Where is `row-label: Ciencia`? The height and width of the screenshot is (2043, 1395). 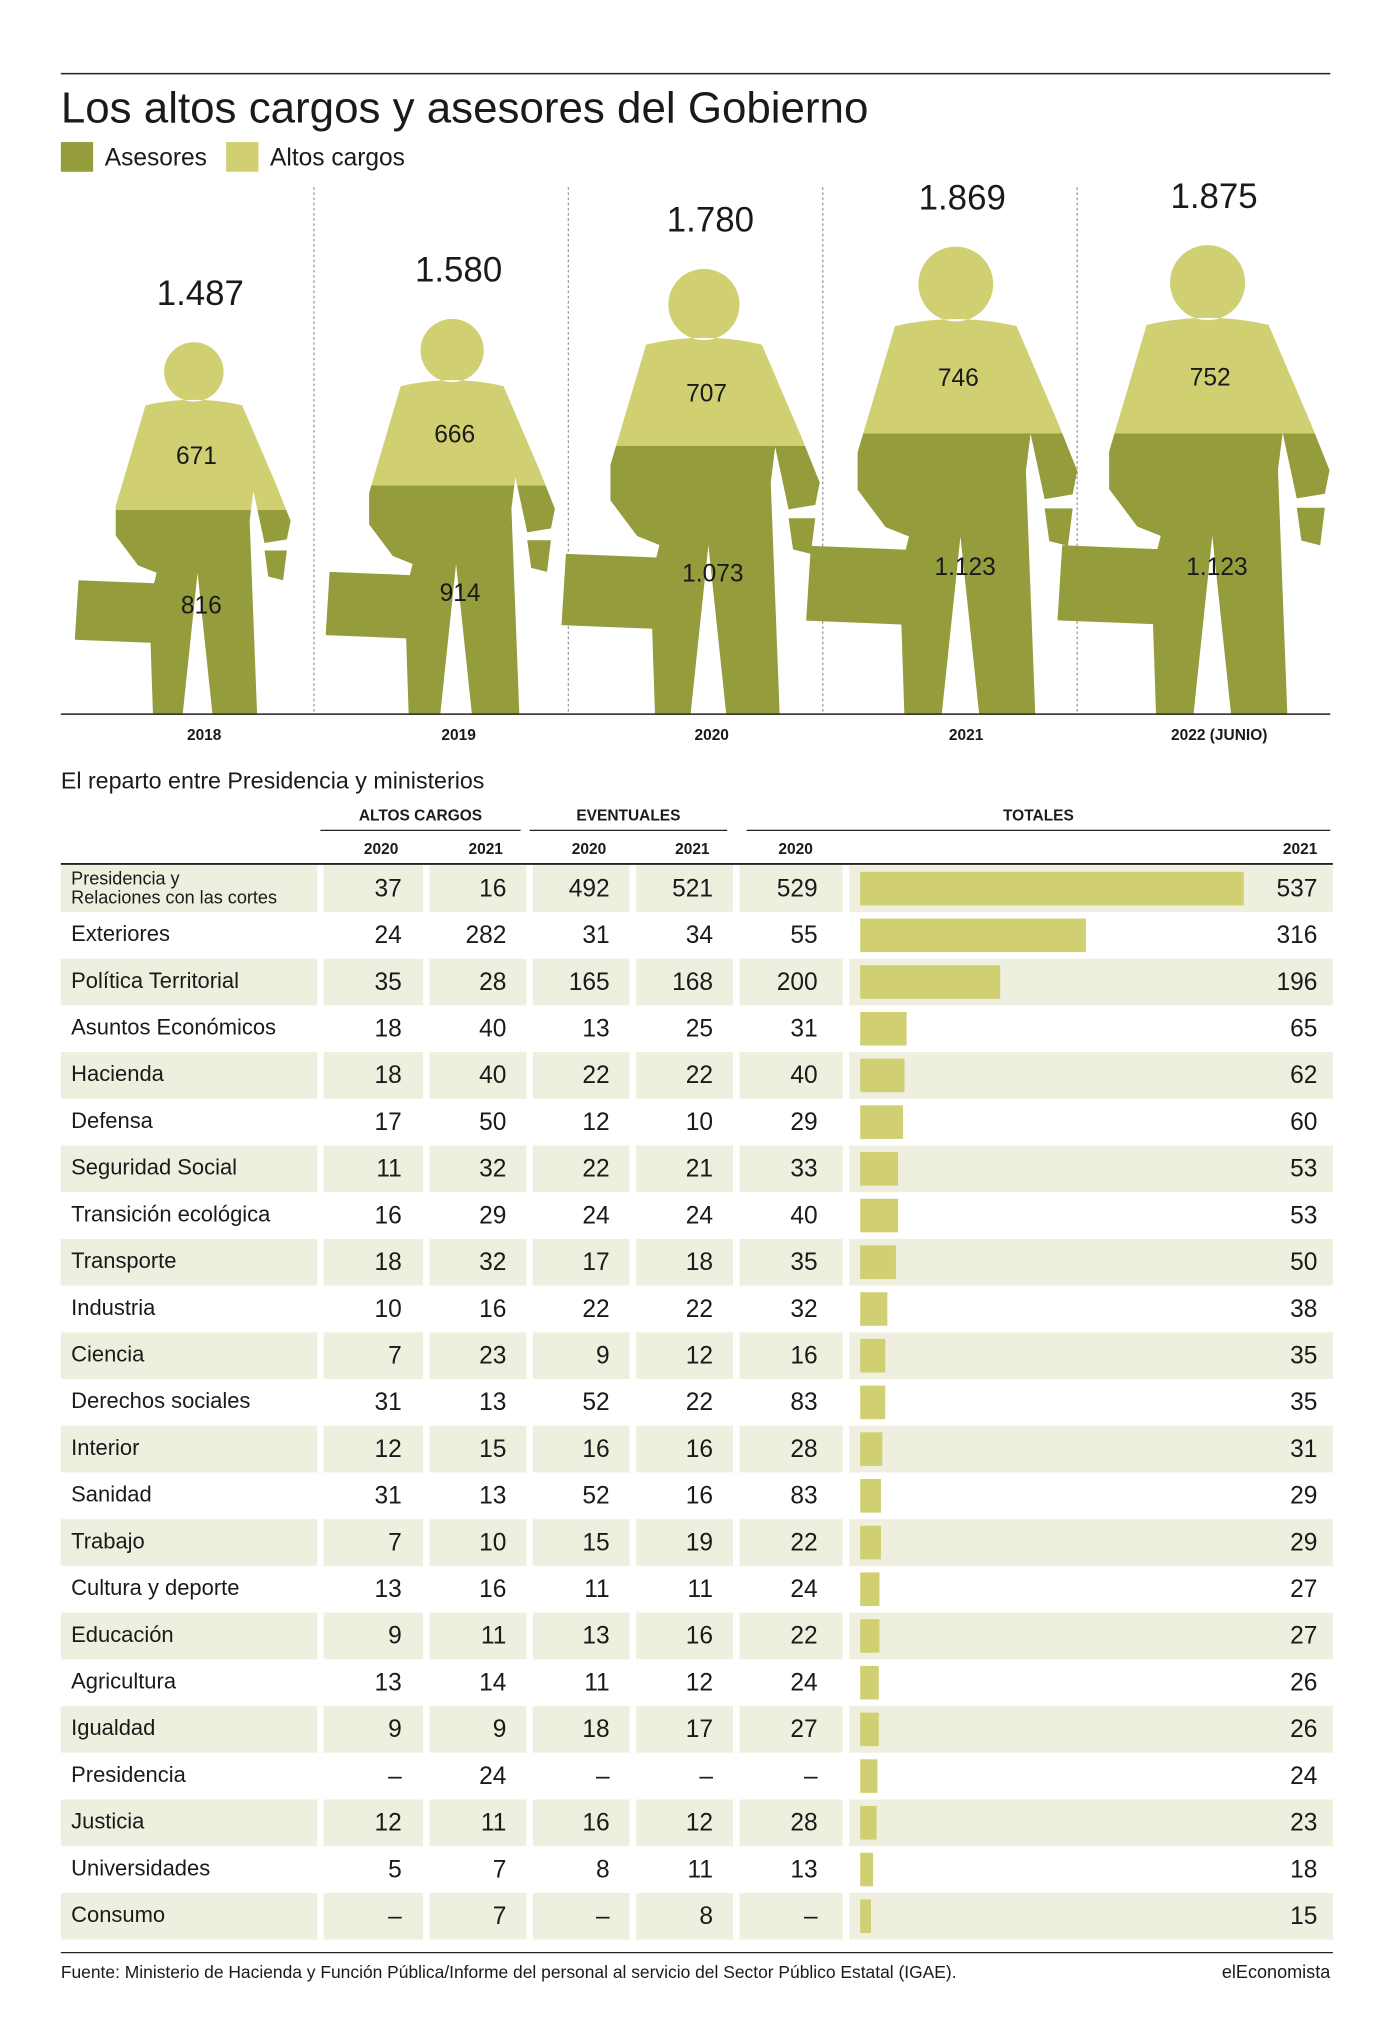 row-label: Ciencia is located at coordinates (108, 1353).